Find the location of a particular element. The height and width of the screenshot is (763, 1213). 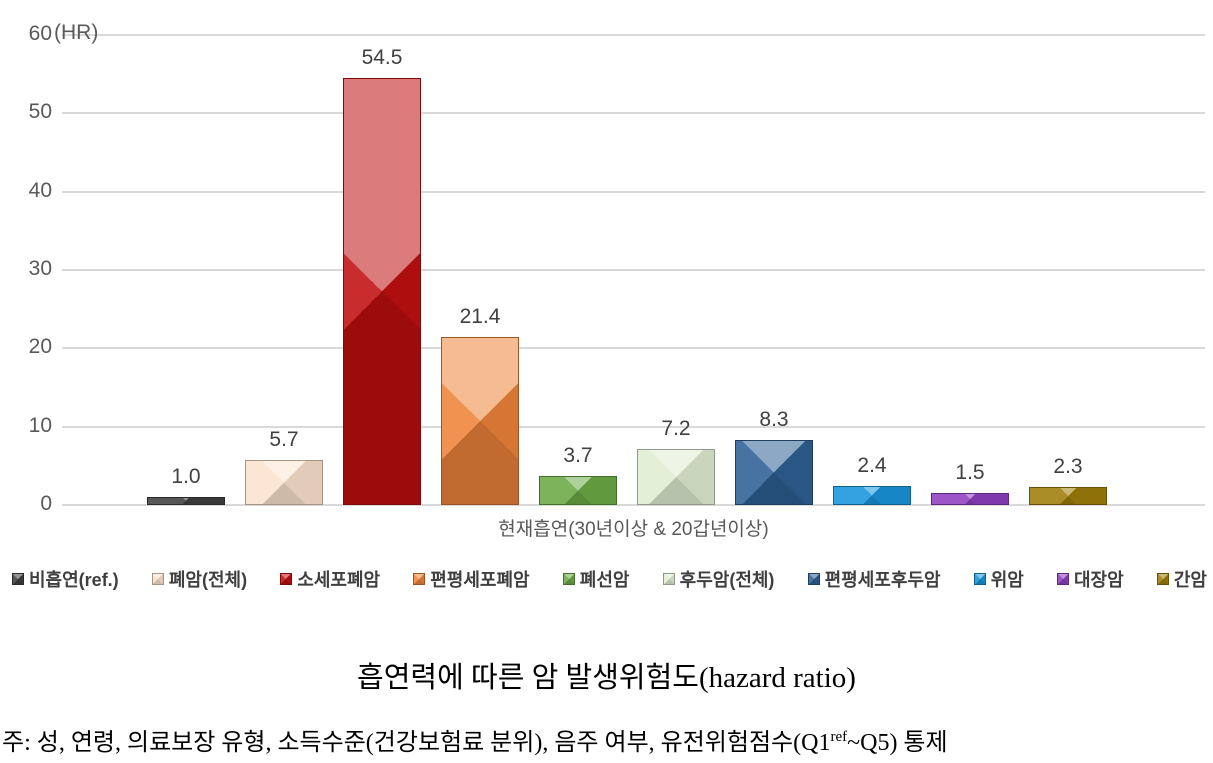

y-tick-label-40: 40 is located at coordinates (40, 190).